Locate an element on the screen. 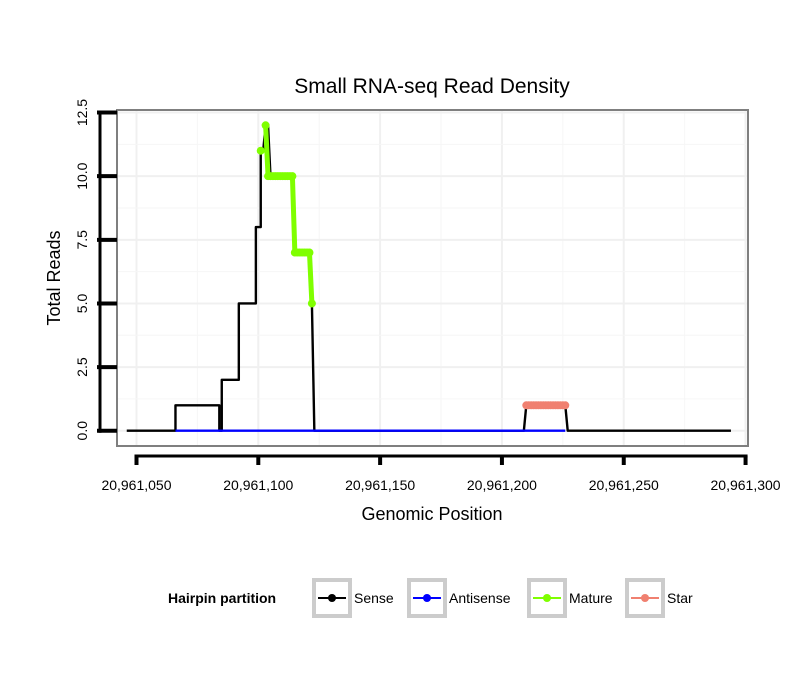 The image size is (810, 690). chart-title: Small RNA-seq Read Density is located at coordinates (432, 86).